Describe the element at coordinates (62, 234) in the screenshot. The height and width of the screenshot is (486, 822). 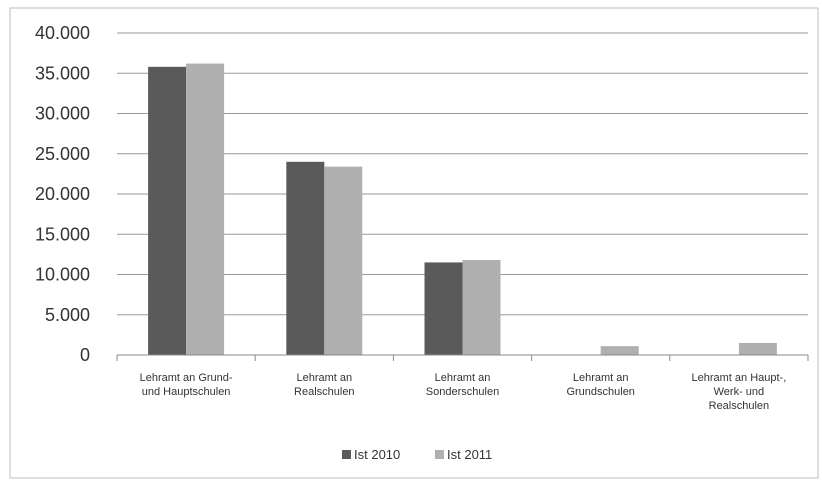
I see `y-tick-label: 15.000` at that location.